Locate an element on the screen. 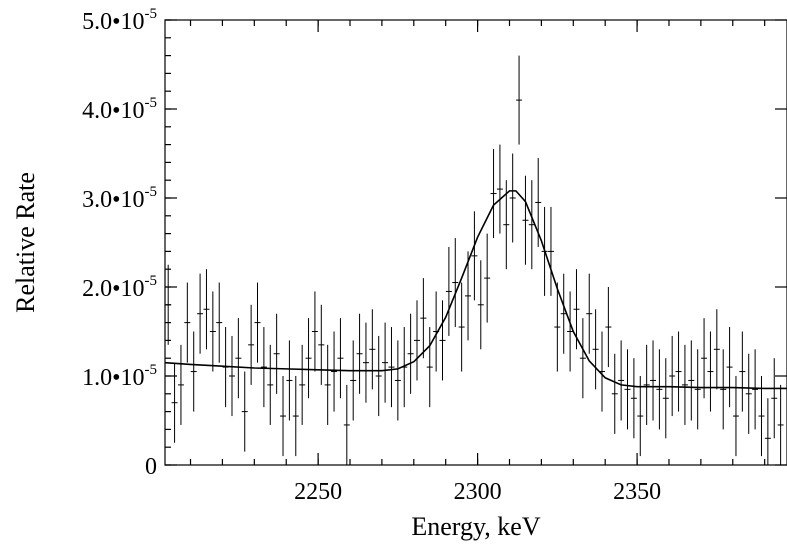  y-tick-label: 5.0•10-5 is located at coordinates (119, 20).